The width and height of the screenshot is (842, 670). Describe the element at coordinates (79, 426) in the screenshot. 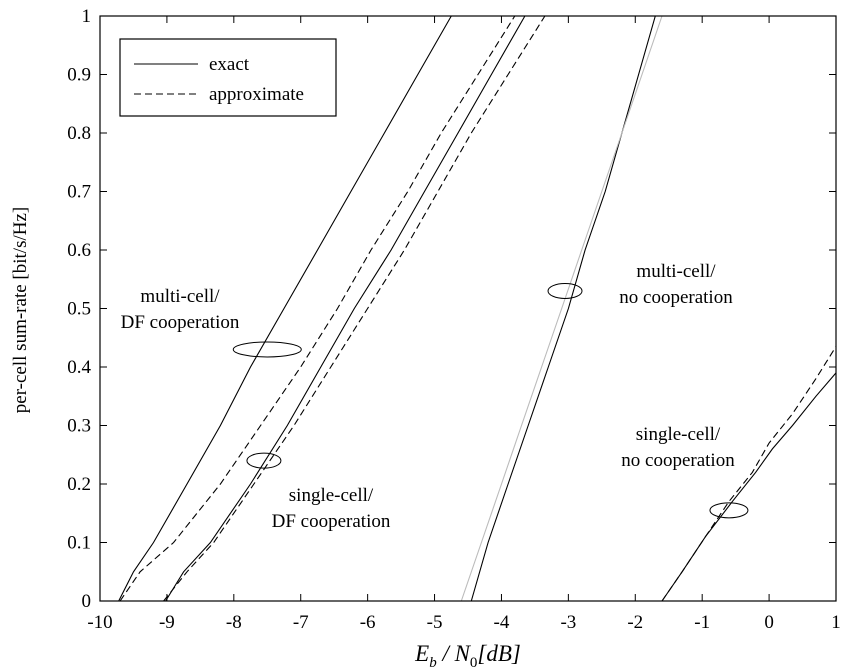

I see `y-tick-label: 0.3` at that location.